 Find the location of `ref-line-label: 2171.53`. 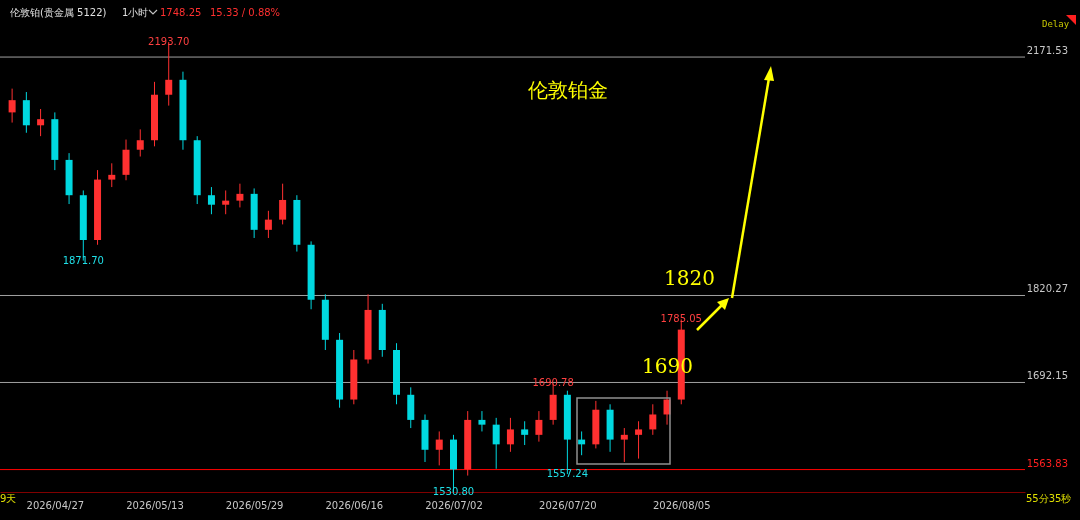

ref-line-label: 2171.53 is located at coordinates (1047, 51).